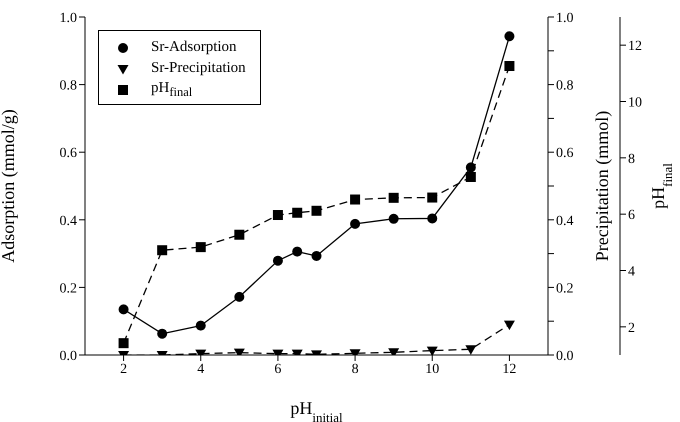  What do you see at coordinates (631, 216) in the screenshot?
I see `y3-tick-label: 6` at bounding box center [631, 216].